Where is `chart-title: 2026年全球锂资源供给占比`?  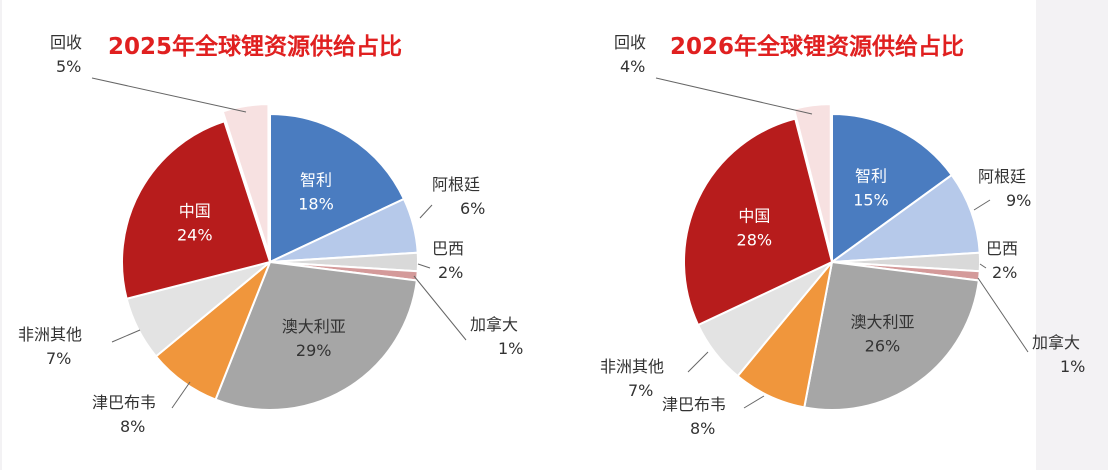
chart-title: 2026年全球锂资源供给占比 is located at coordinates (817, 46).